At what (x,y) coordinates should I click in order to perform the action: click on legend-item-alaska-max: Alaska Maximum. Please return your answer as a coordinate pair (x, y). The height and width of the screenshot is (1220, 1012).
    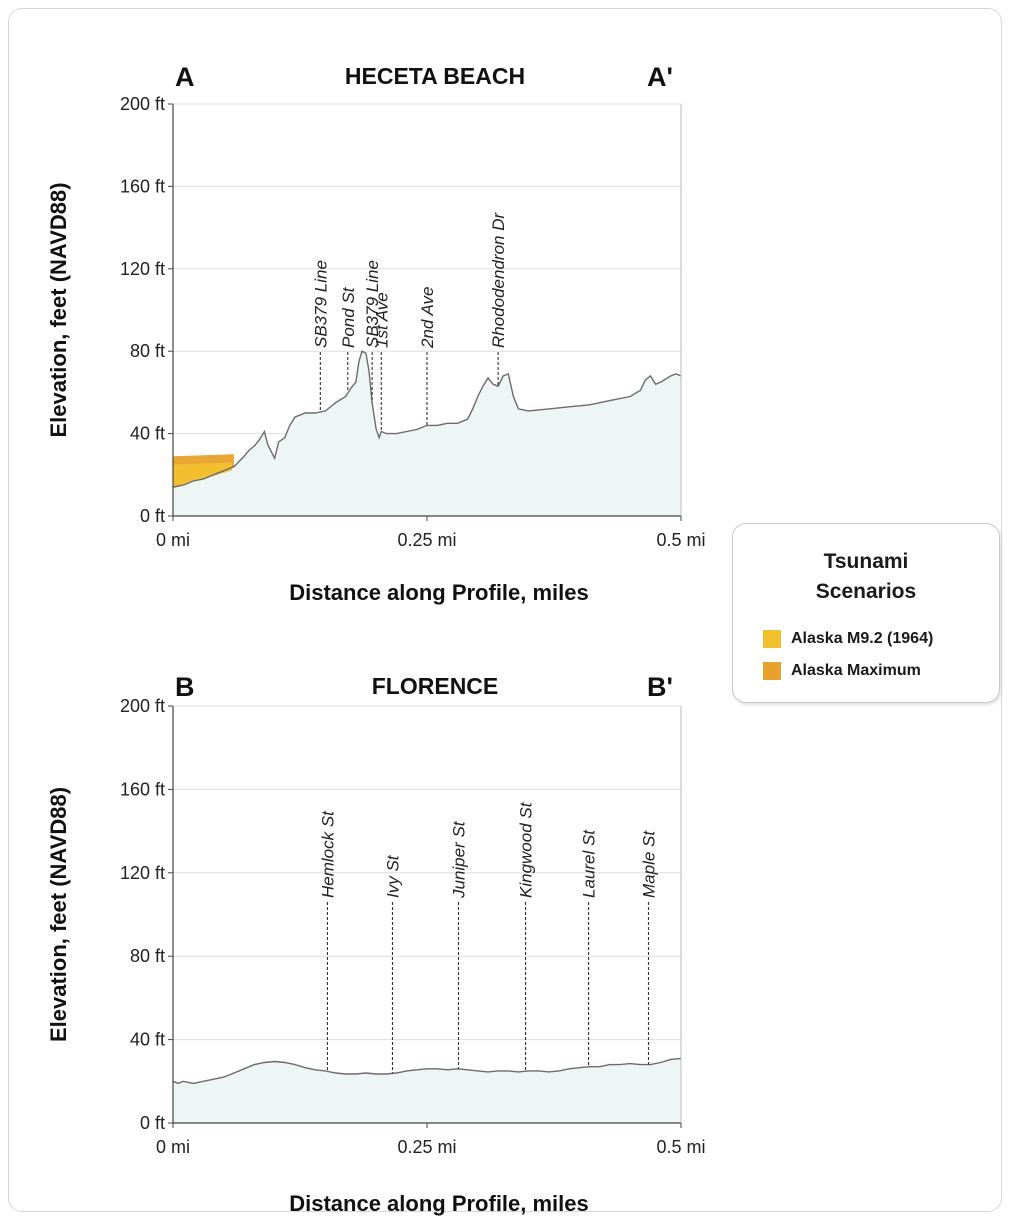
    Looking at the image, I should click on (842, 671).